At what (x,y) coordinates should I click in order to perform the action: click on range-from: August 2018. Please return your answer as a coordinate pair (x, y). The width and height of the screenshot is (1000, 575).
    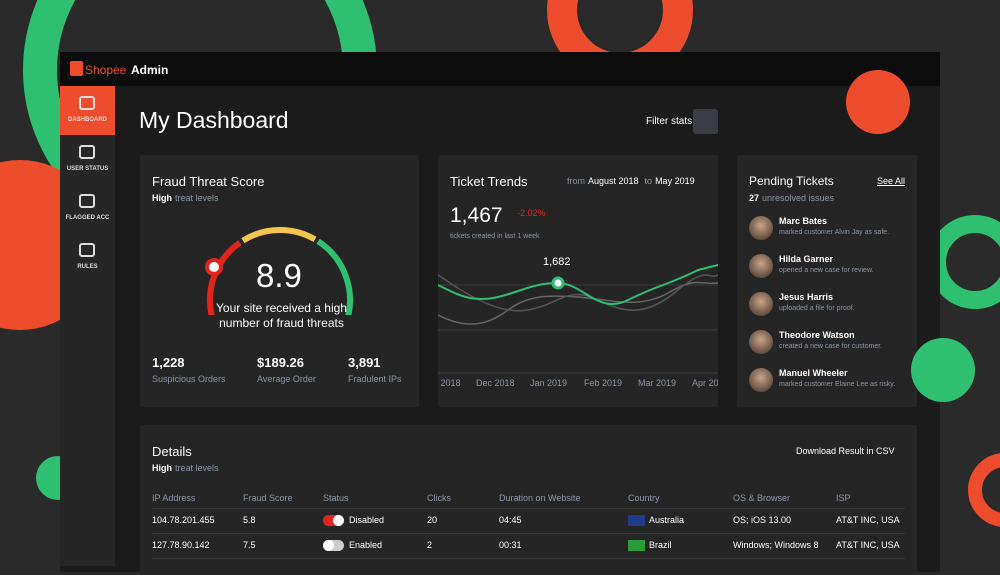
    Looking at the image, I should click on (613, 181).